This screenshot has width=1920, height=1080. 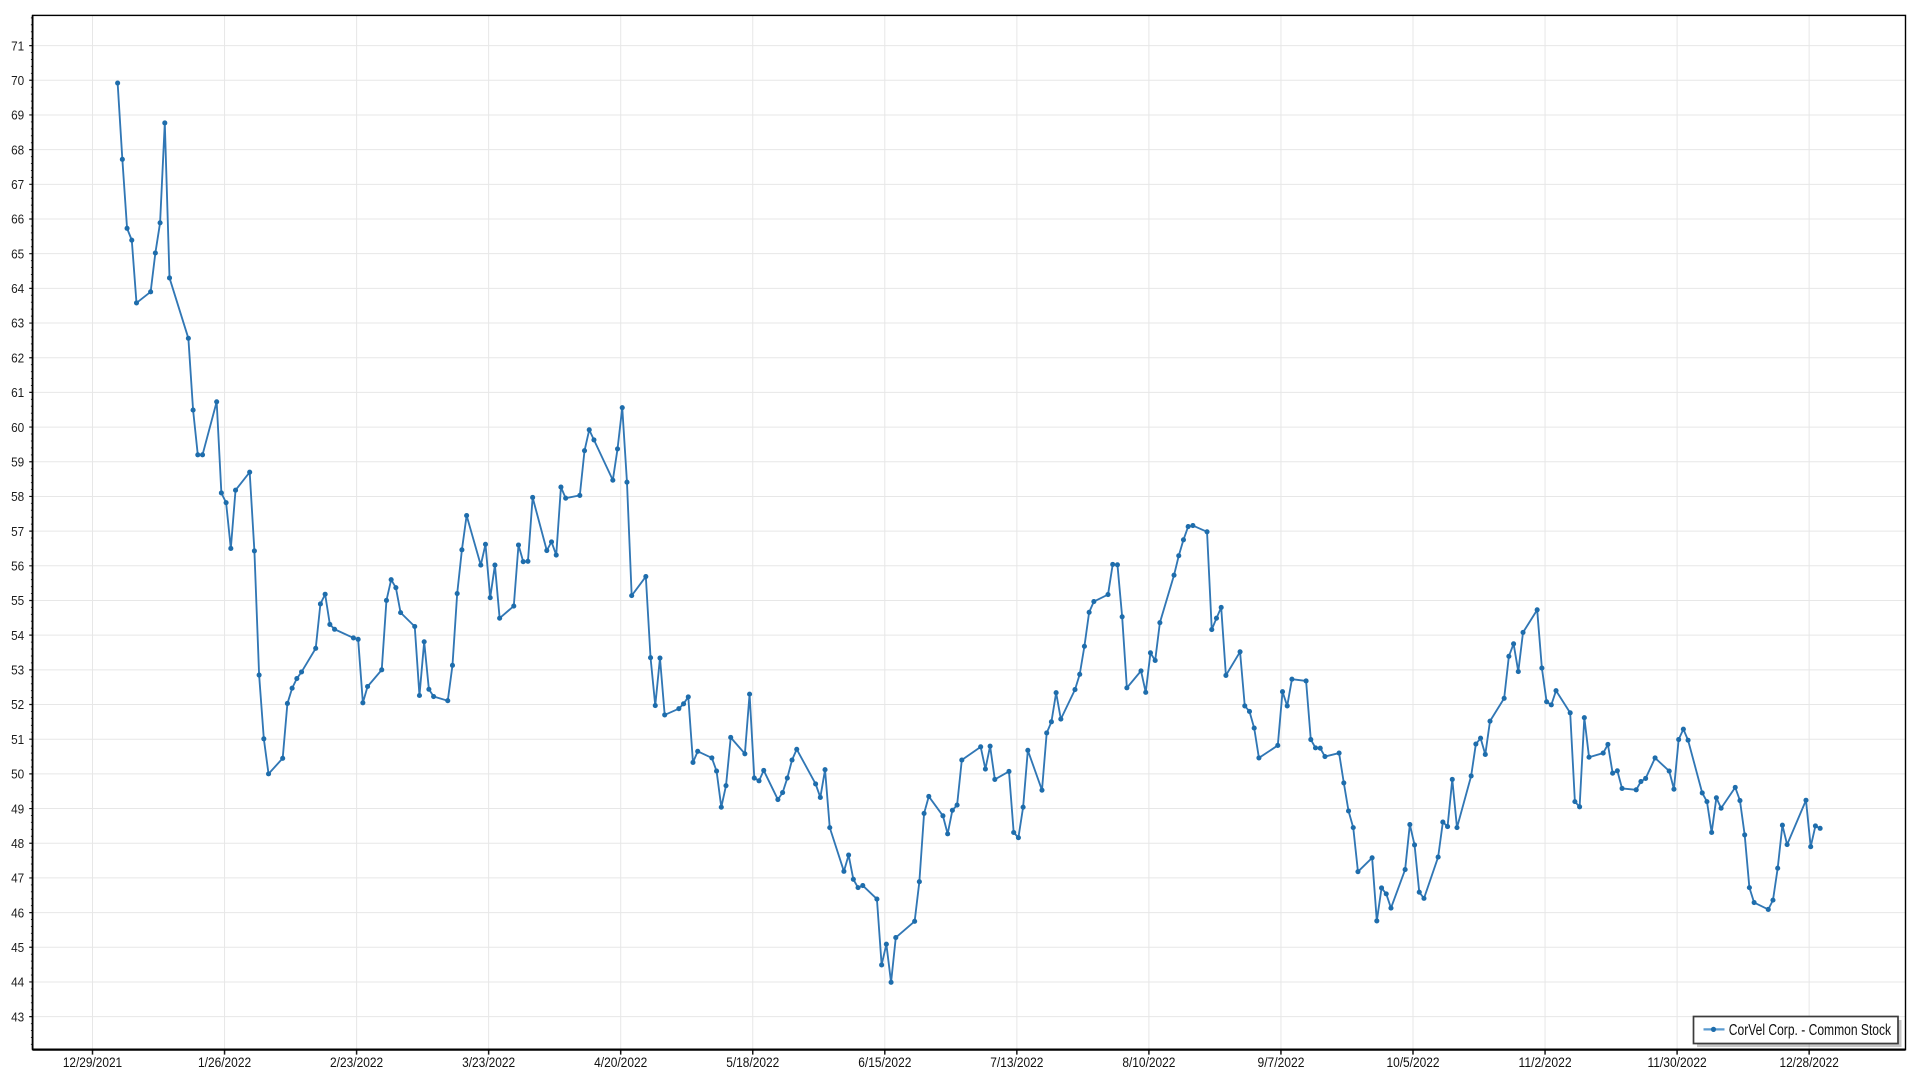 What do you see at coordinates (17, 184) in the screenshot?
I see `svg-text: 67` at bounding box center [17, 184].